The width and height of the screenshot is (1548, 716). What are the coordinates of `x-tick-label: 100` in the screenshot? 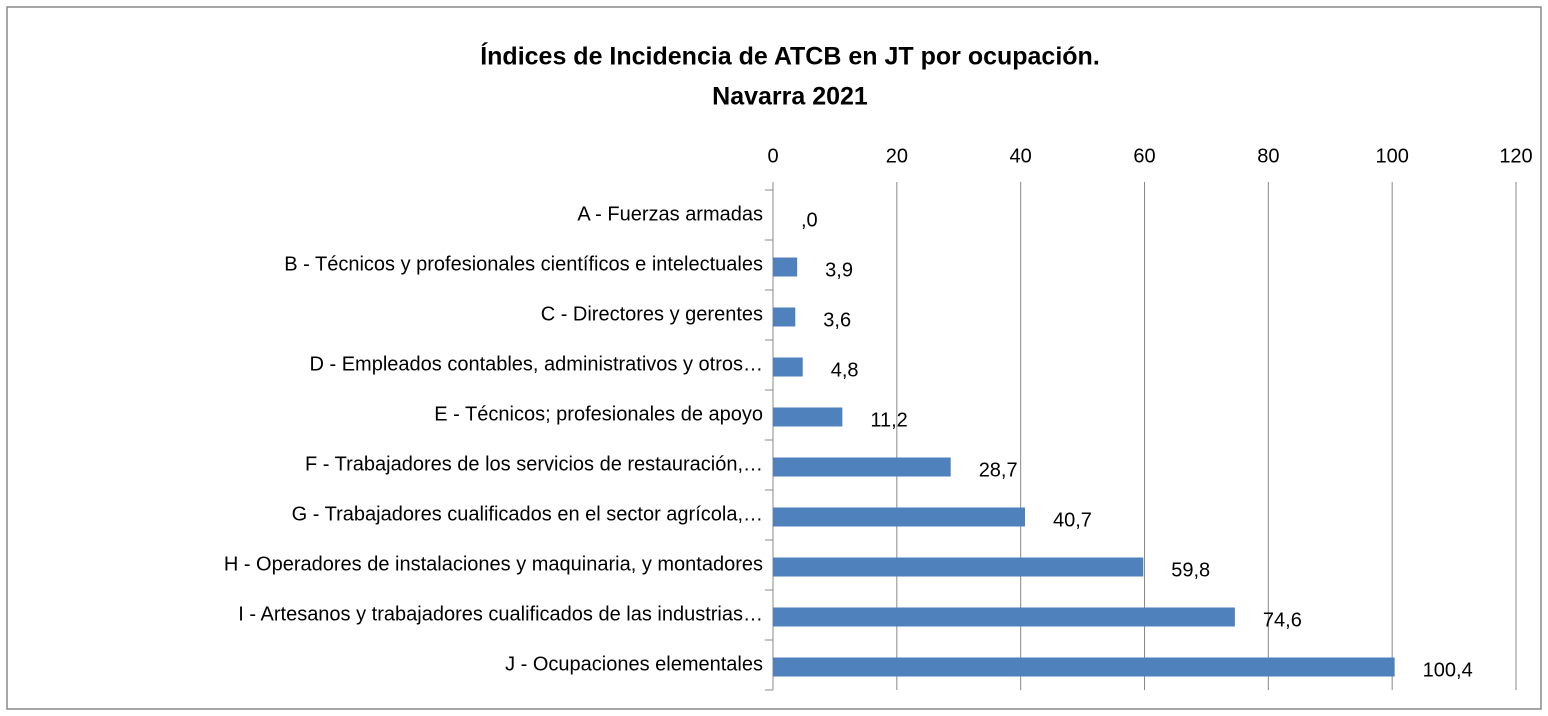 It's located at (1391, 156).